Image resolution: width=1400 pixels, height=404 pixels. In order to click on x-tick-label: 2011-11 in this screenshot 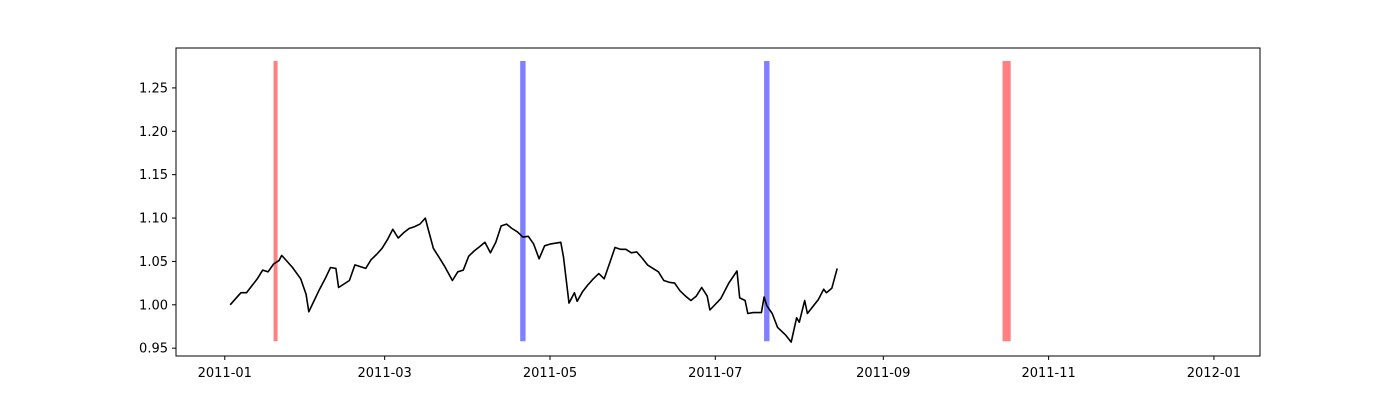, I will do `click(1048, 373)`.